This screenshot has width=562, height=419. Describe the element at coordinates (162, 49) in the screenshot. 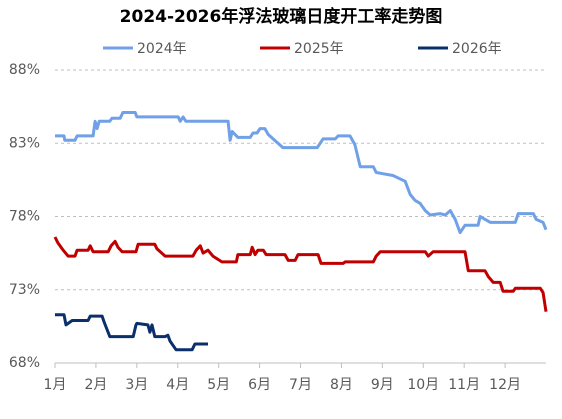

I see `legend-label: 2024年` at that location.